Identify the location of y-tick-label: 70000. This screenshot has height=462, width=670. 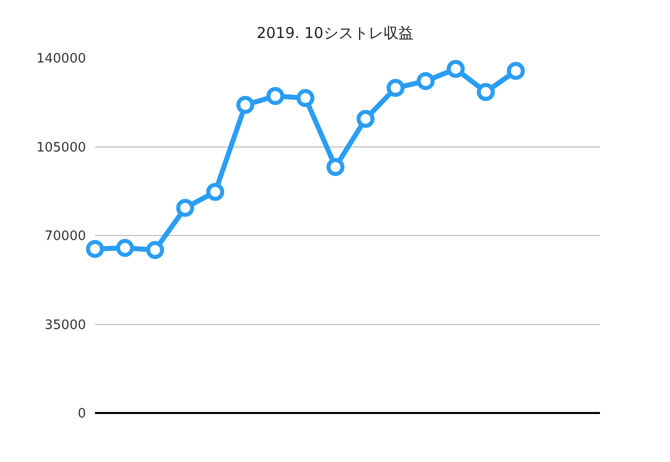
(65, 236).